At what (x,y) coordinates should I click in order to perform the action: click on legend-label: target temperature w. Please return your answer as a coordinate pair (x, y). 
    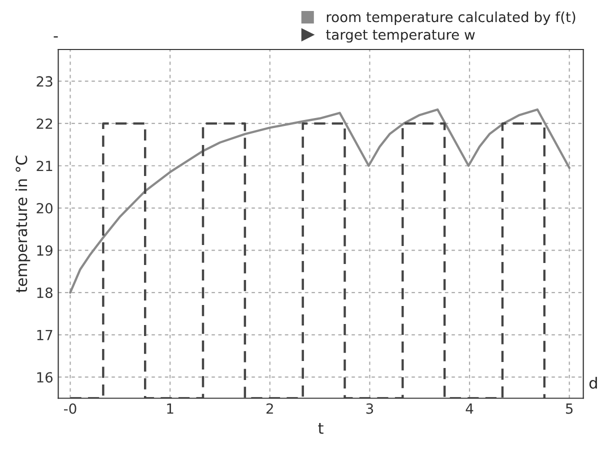
    Looking at the image, I should click on (400, 36).